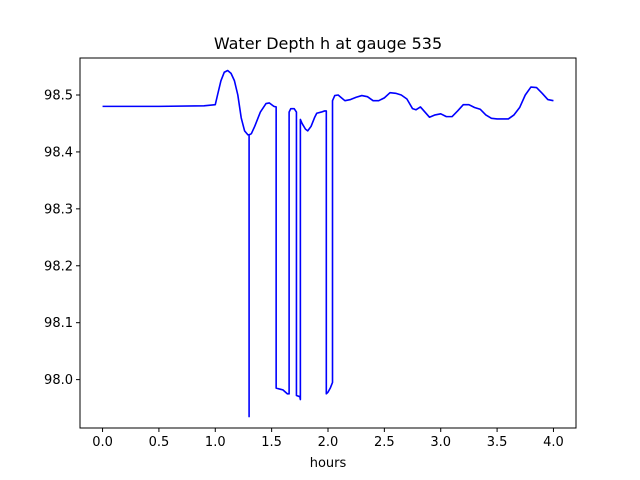 The height and width of the screenshot is (480, 640). Describe the element at coordinates (328, 463) in the screenshot. I see `x-axis-label: hours` at that location.